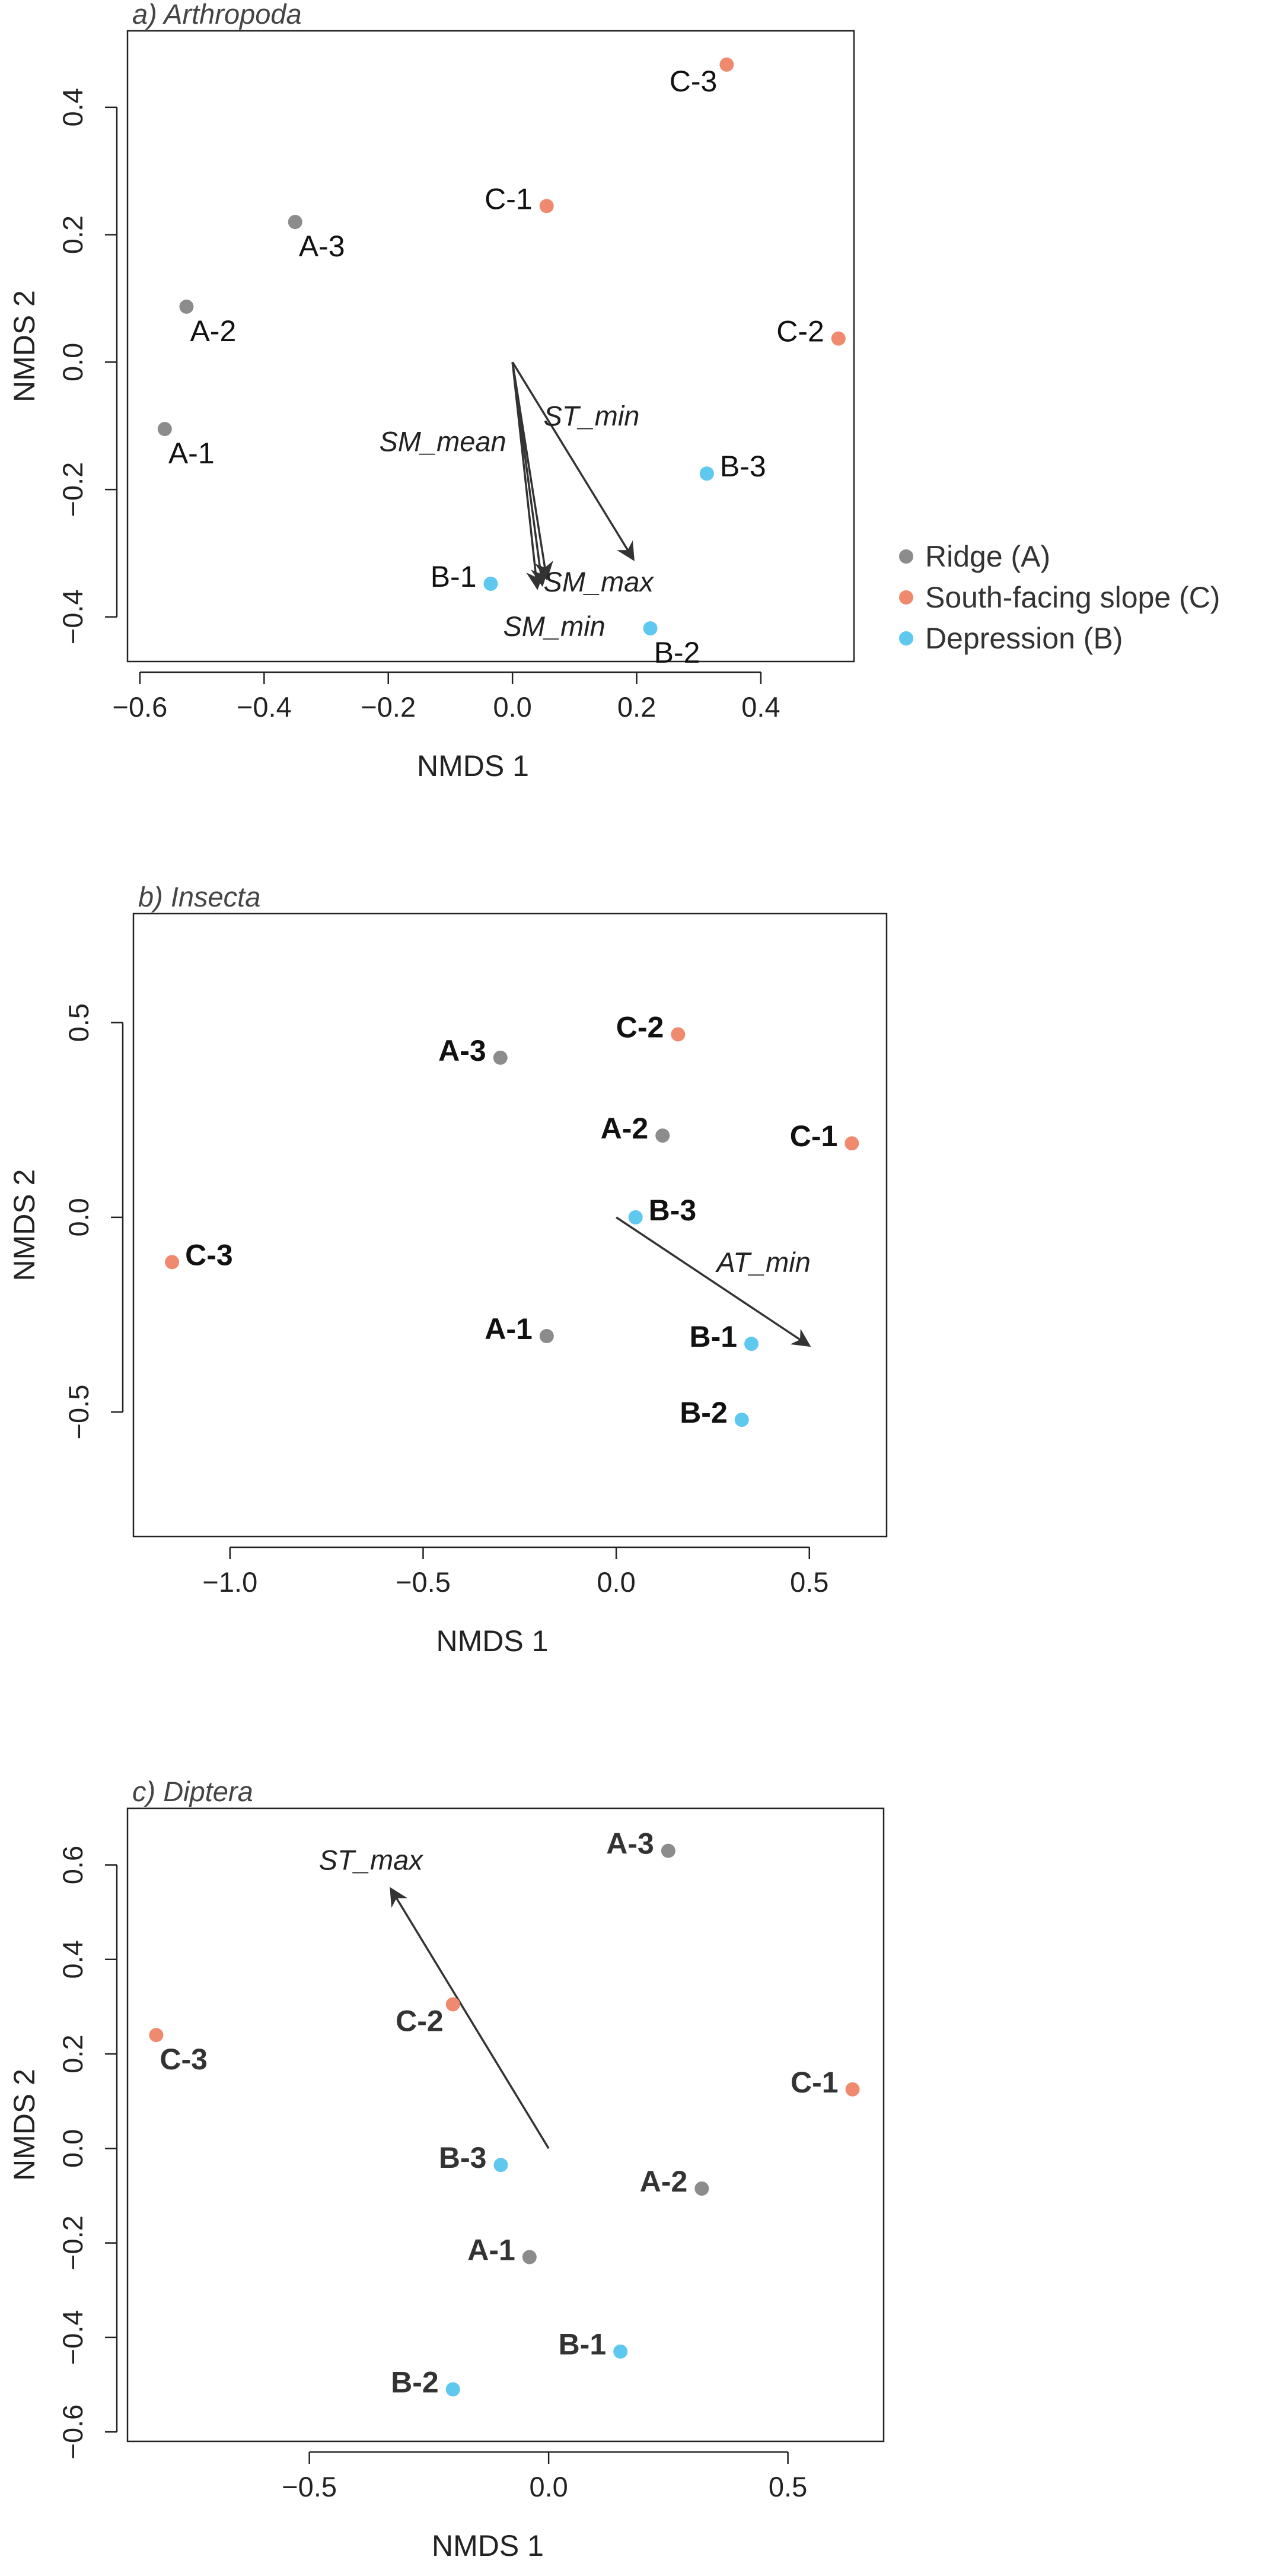 The image size is (1262, 2576). I want to click on y-tick-label: −0.2, so click(73, 2242).